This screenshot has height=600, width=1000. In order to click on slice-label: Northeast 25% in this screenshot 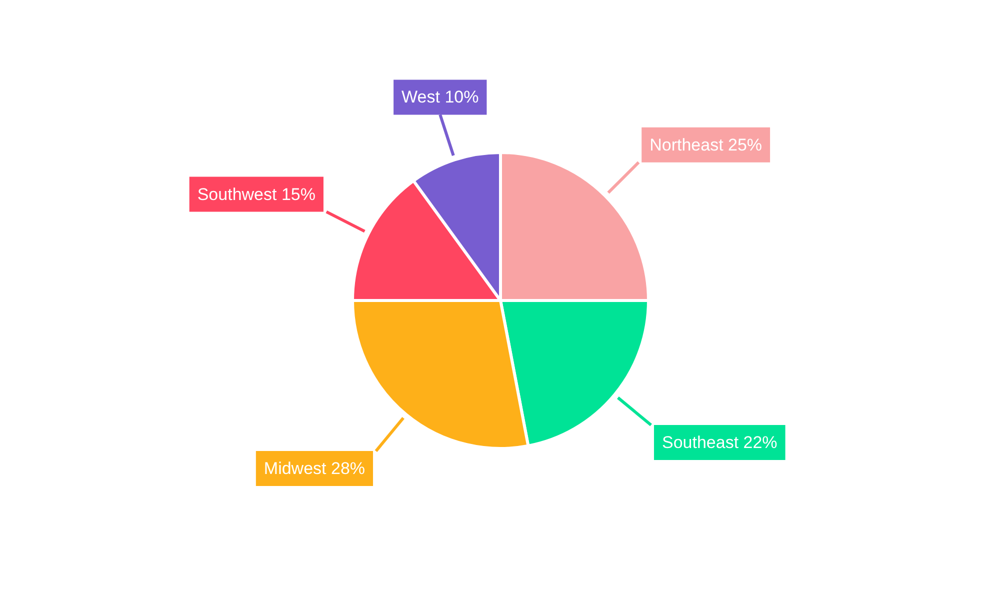, I will do `click(706, 144)`.